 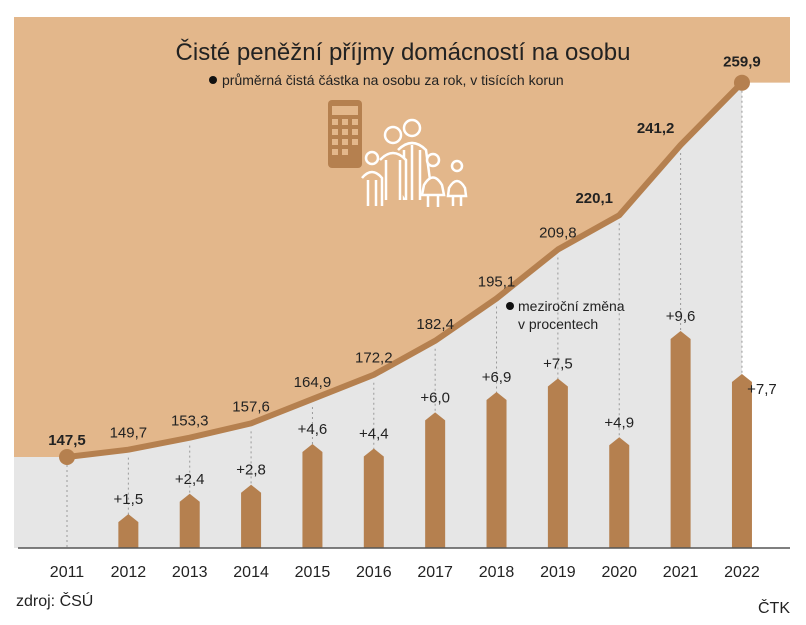 I want to click on chart-title: Čisté peněžní příjmy domácností na osobu, so click(x=403, y=52).